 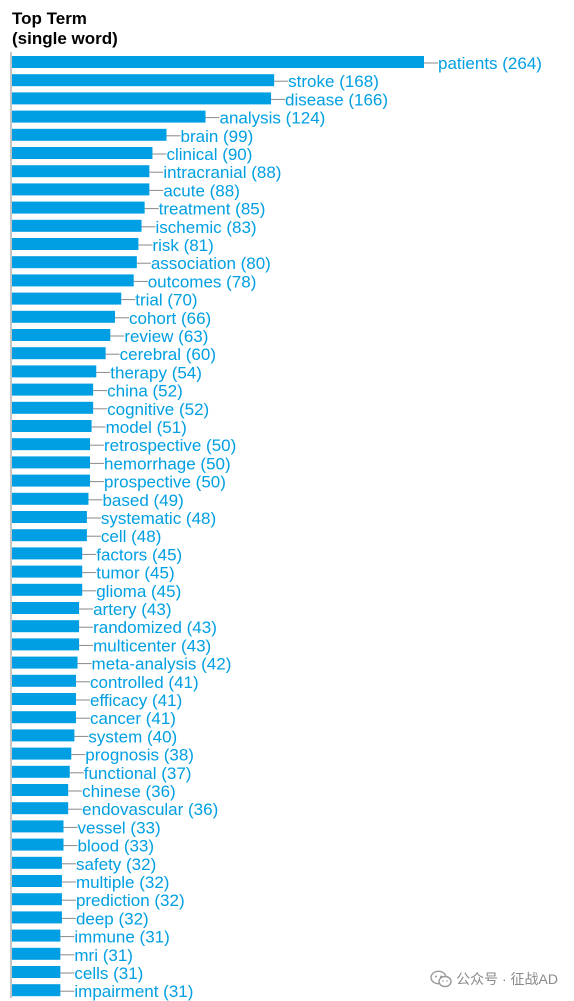 I want to click on bar-label-cell: cell (48), so click(x=131, y=536).